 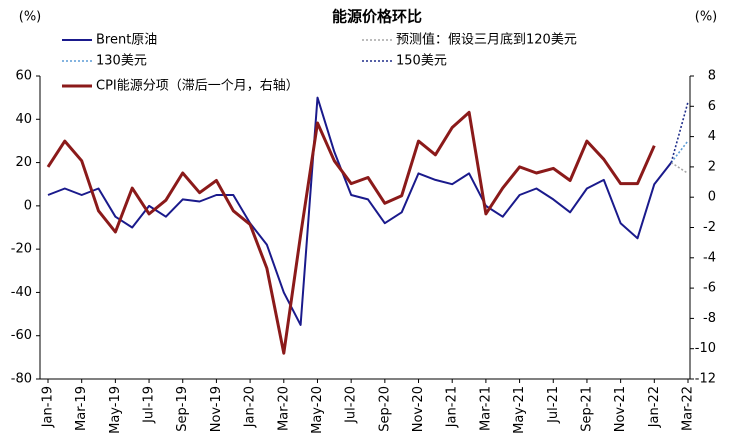 I want to click on chart-title: 能源价格环比, so click(x=377, y=17).